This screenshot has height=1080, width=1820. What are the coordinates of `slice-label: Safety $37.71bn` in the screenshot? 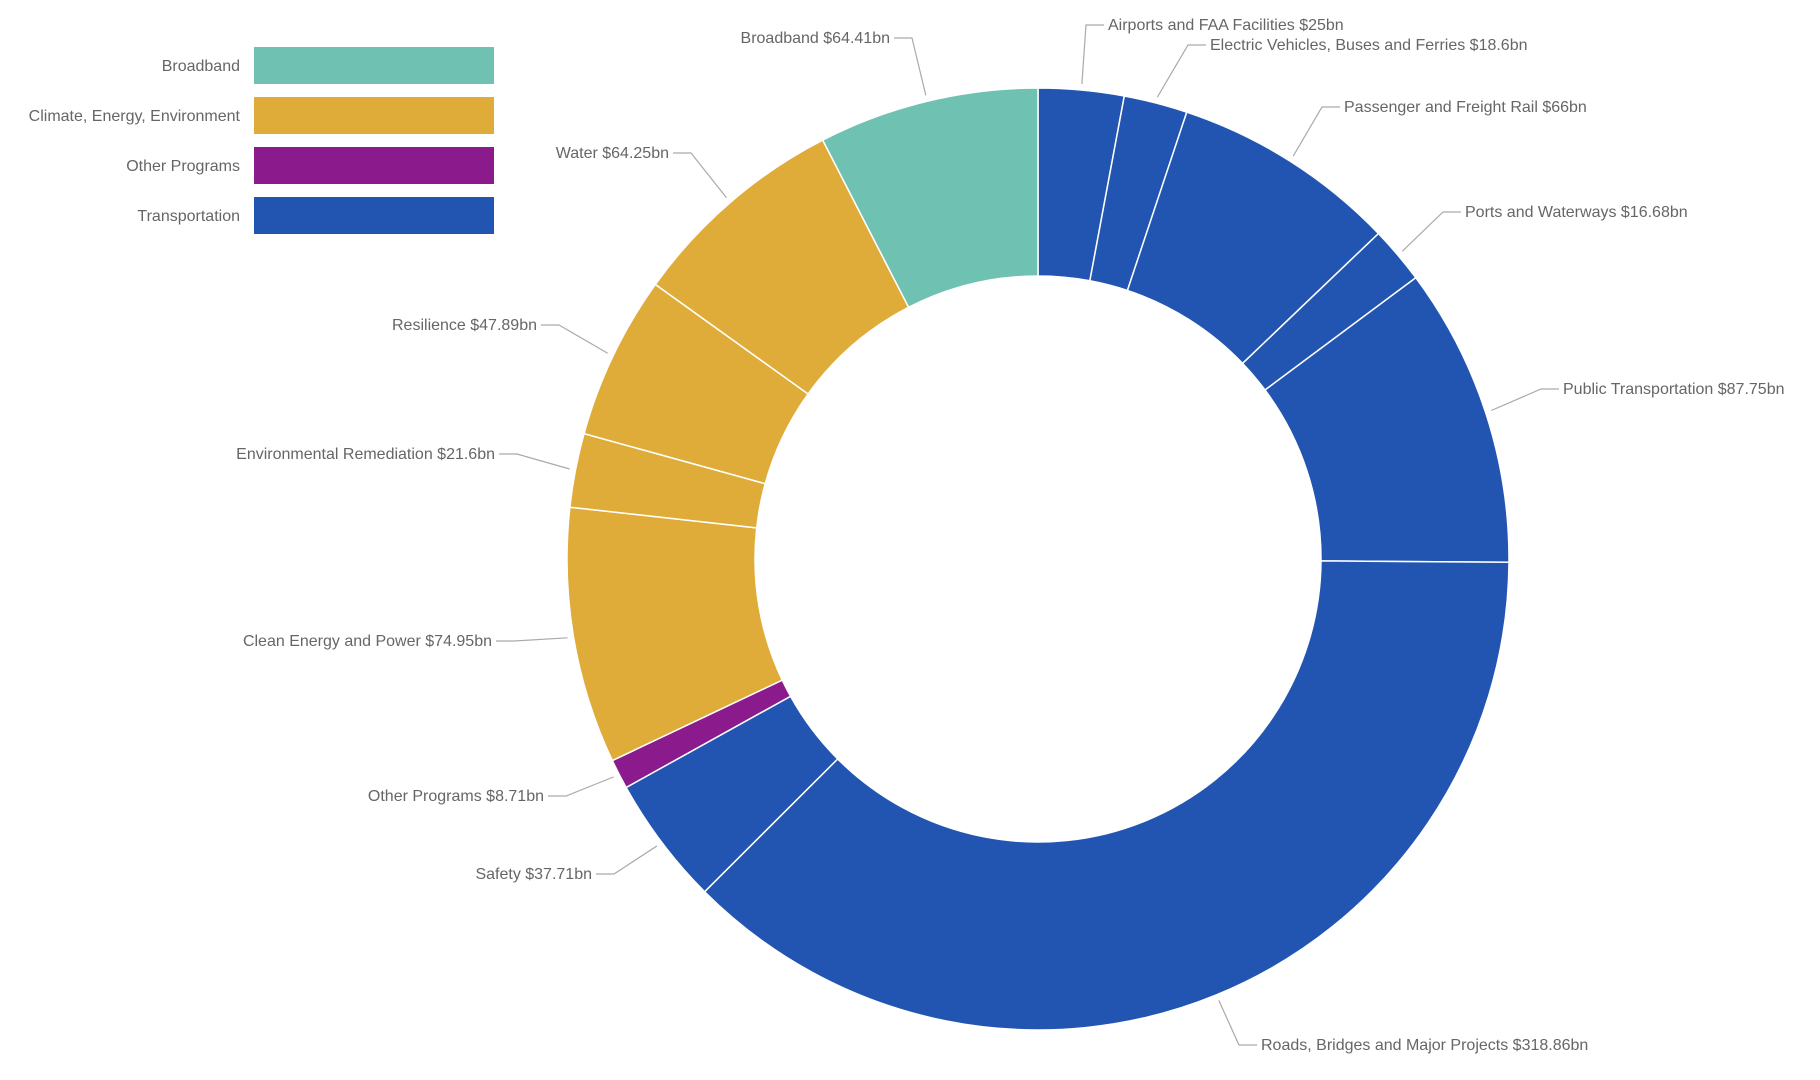 It's located at (533, 874).